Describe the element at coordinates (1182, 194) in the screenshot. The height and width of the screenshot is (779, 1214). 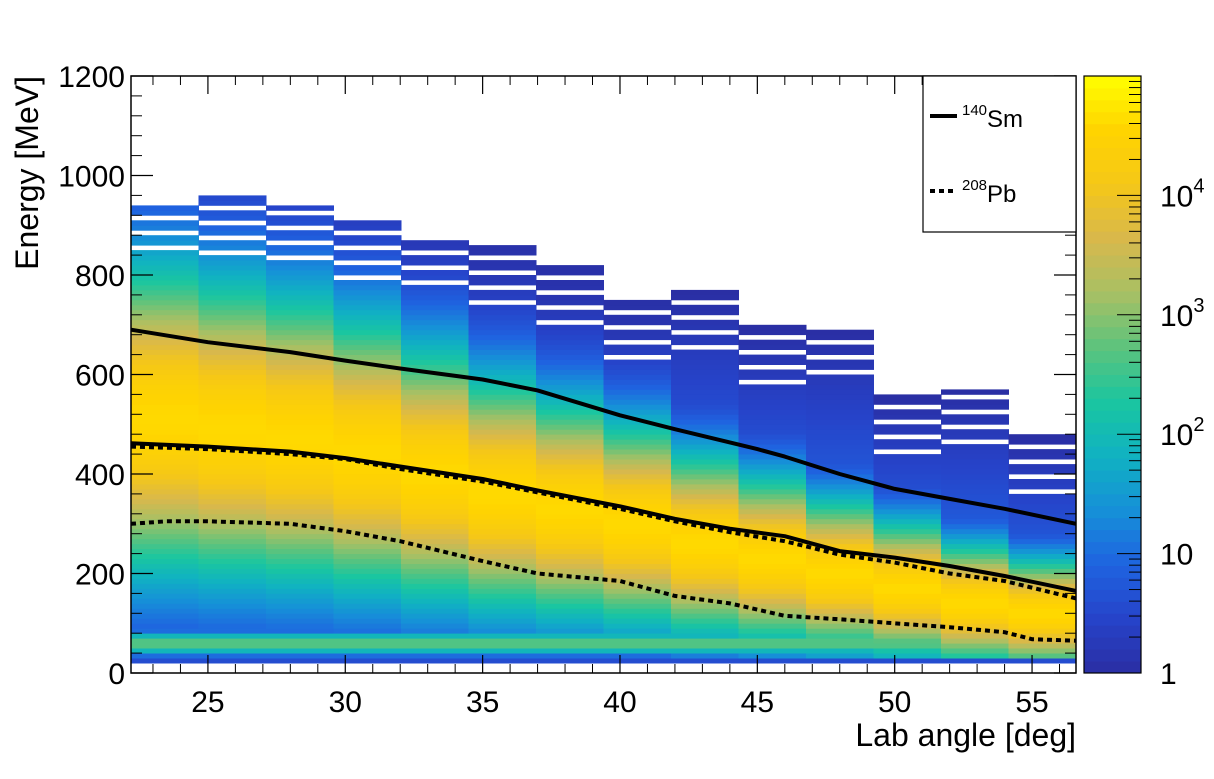
I see `colorbar-tick-label: 104` at that location.